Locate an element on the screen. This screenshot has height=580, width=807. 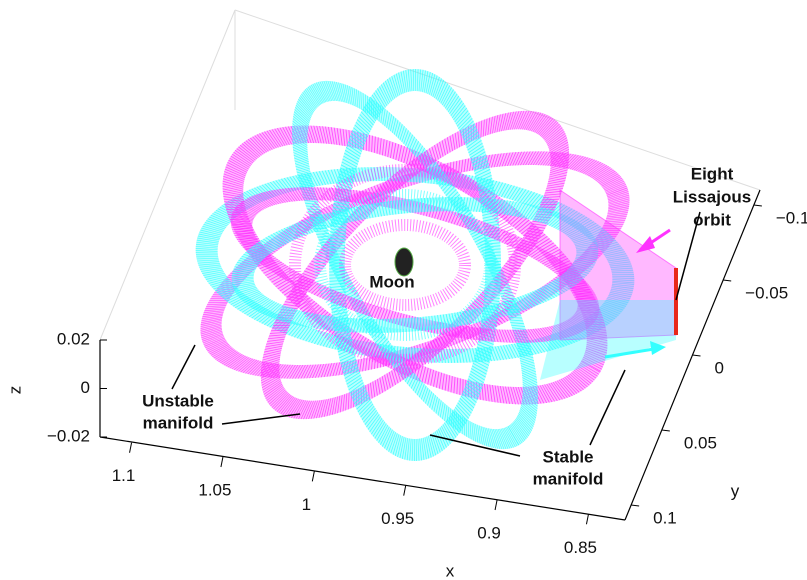
y-tick-label: −0.05 is located at coordinates (766, 292).